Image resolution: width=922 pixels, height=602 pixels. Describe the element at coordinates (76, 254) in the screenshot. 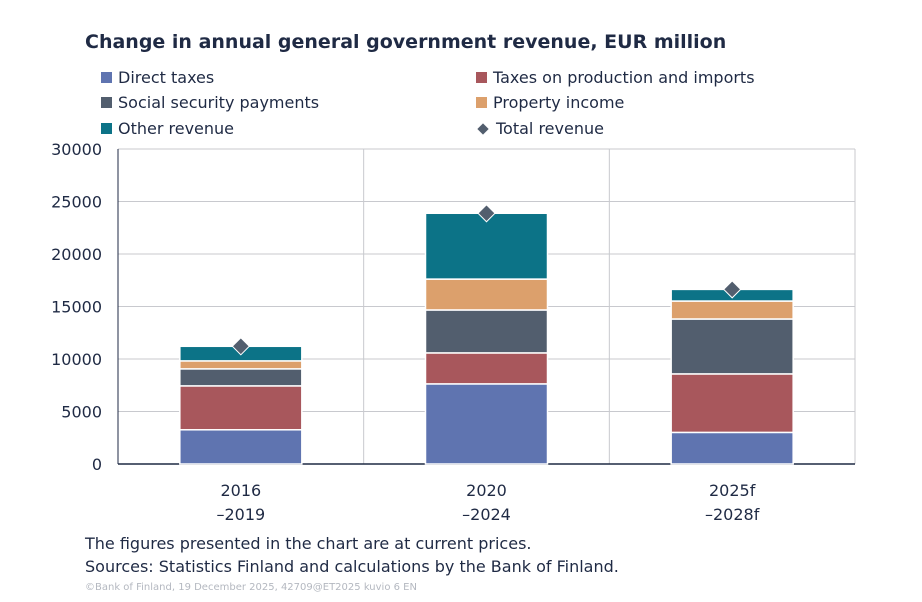

I see `y-tick-label: 20000` at that location.